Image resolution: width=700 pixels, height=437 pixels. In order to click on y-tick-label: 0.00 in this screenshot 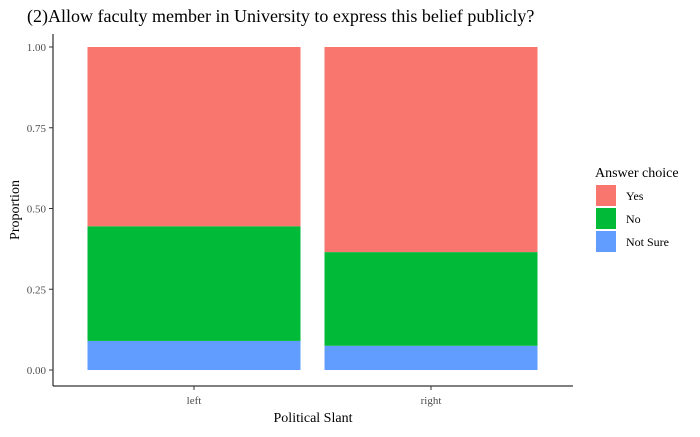, I will do `click(37, 371)`.